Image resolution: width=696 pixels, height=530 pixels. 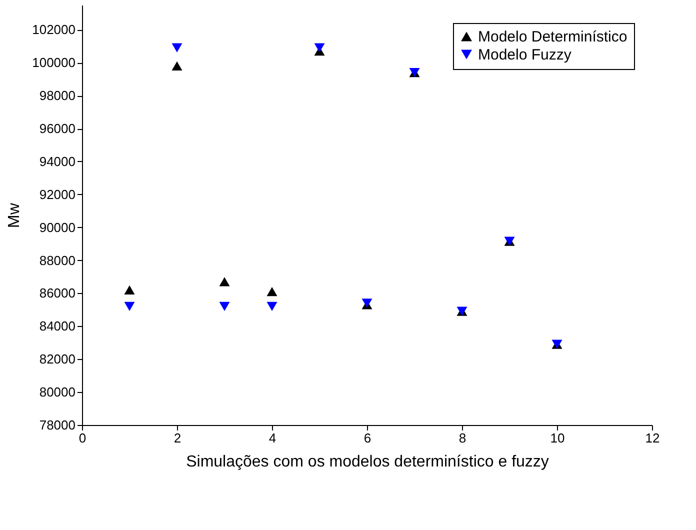 I want to click on y-tick-label: 98000, so click(x=57, y=96).